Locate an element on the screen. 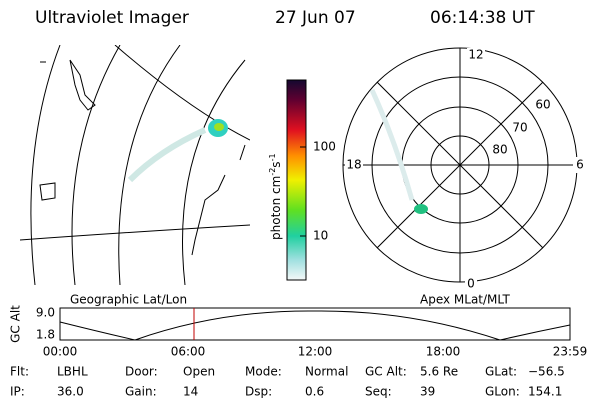  y-tick-label: 1.8 is located at coordinates (45, 335).